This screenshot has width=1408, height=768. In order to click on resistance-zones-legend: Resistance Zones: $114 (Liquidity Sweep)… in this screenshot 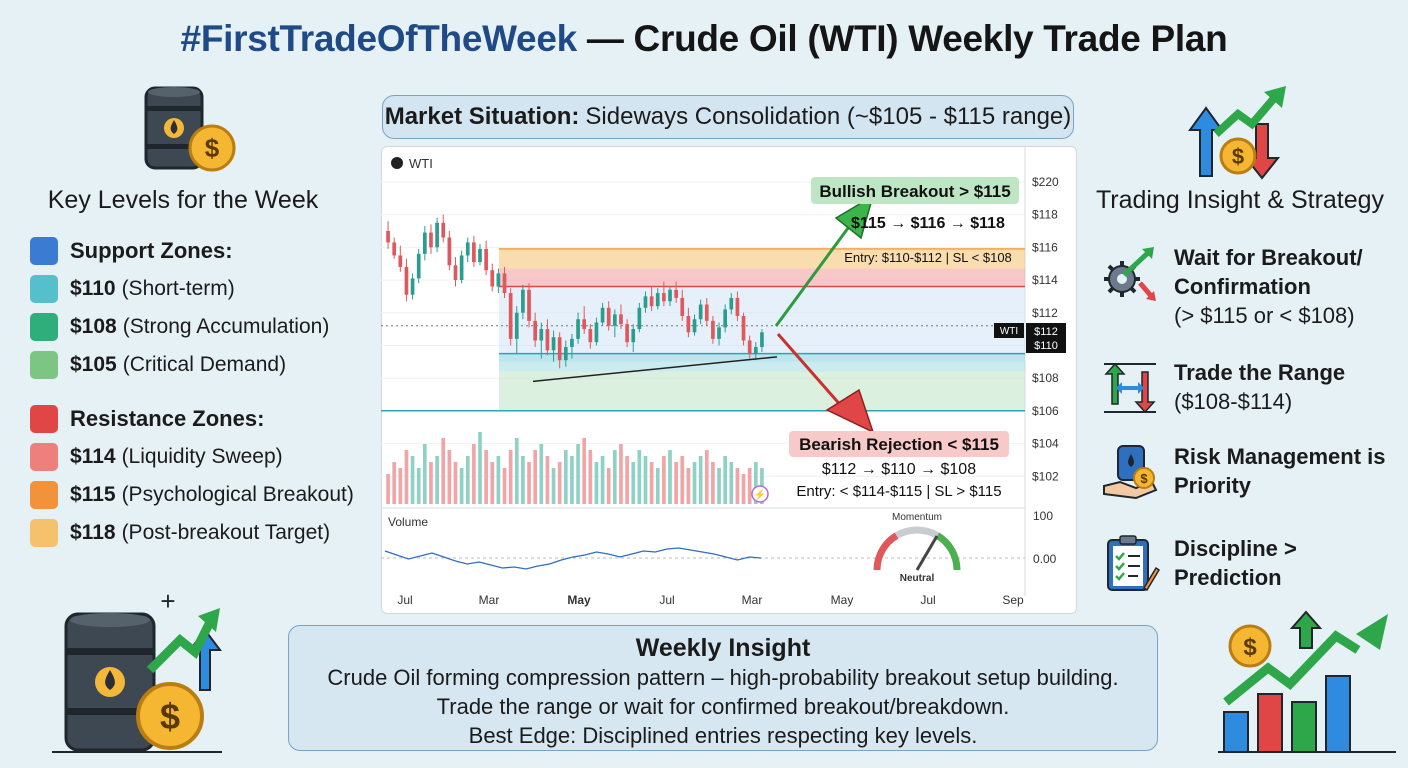, I will do `click(215, 476)`.